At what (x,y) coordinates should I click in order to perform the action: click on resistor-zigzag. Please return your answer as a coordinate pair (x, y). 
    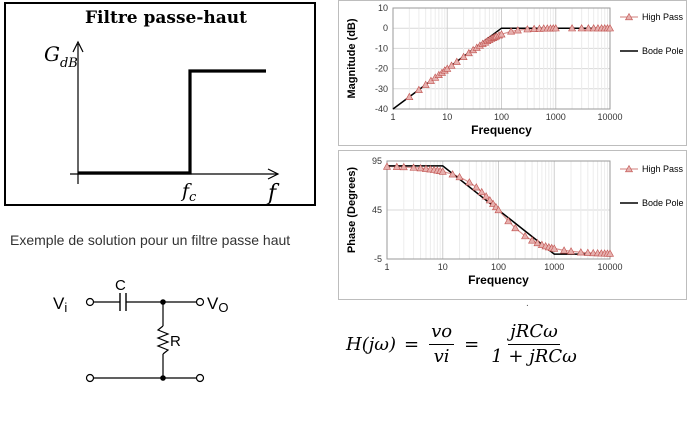
    Looking at the image, I should click on (163, 340).